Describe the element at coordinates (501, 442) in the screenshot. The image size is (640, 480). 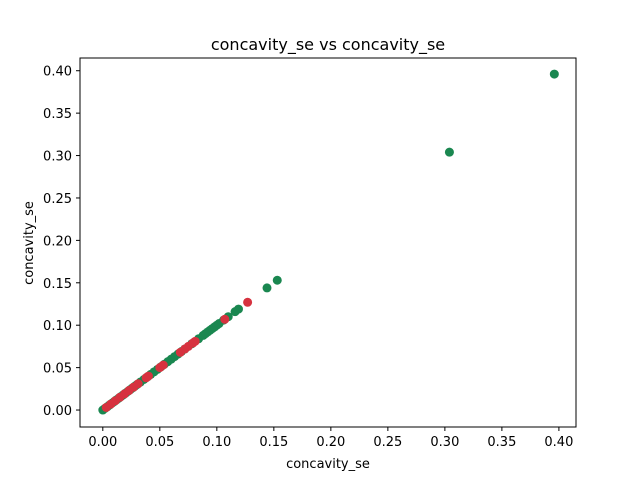
I see `x-tick-label: 0.35` at that location.